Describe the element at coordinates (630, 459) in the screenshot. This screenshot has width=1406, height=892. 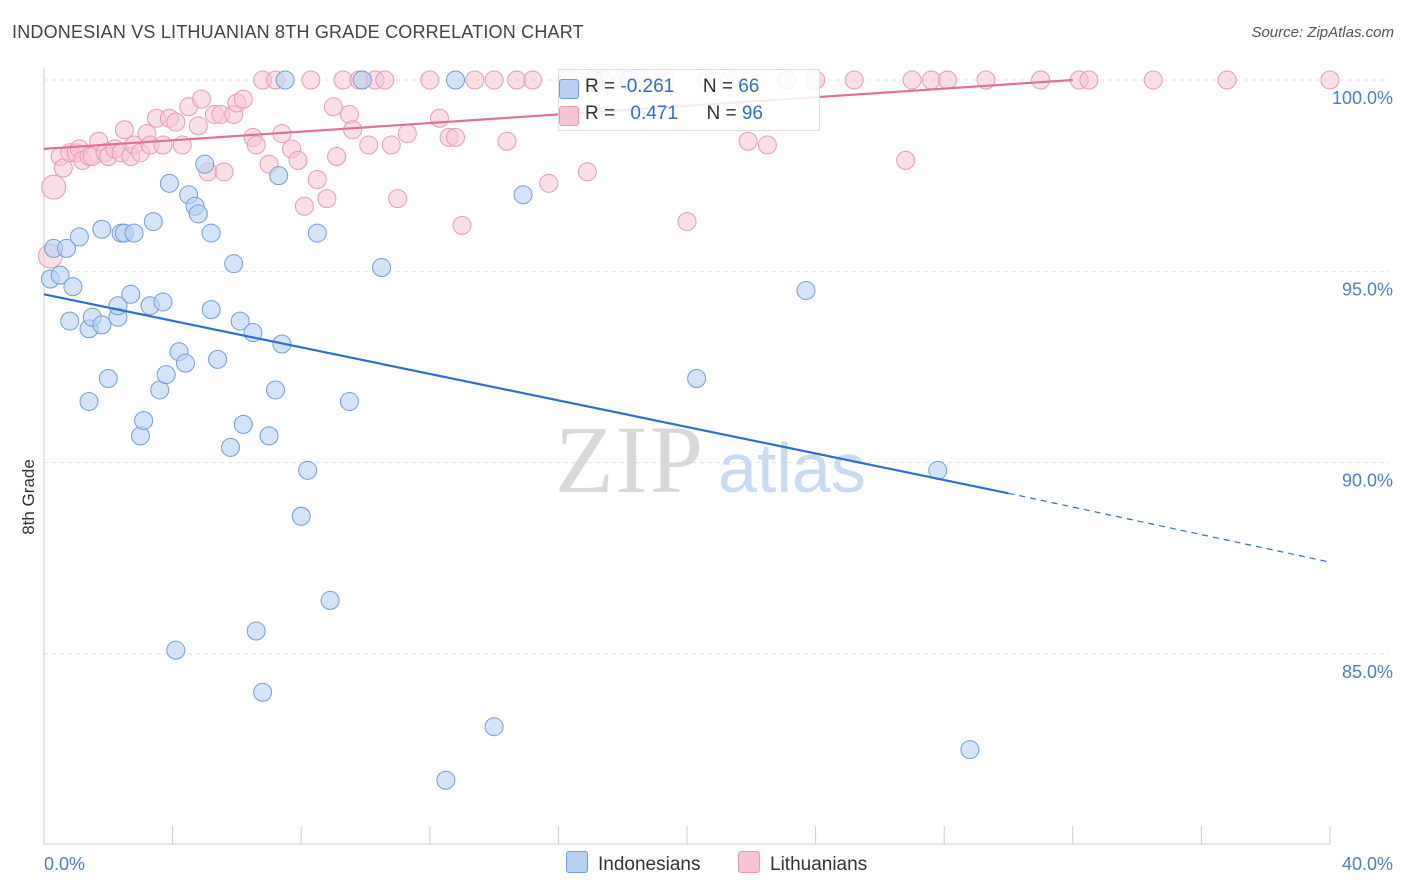
I see `watermark-zip: ZIP` at that location.